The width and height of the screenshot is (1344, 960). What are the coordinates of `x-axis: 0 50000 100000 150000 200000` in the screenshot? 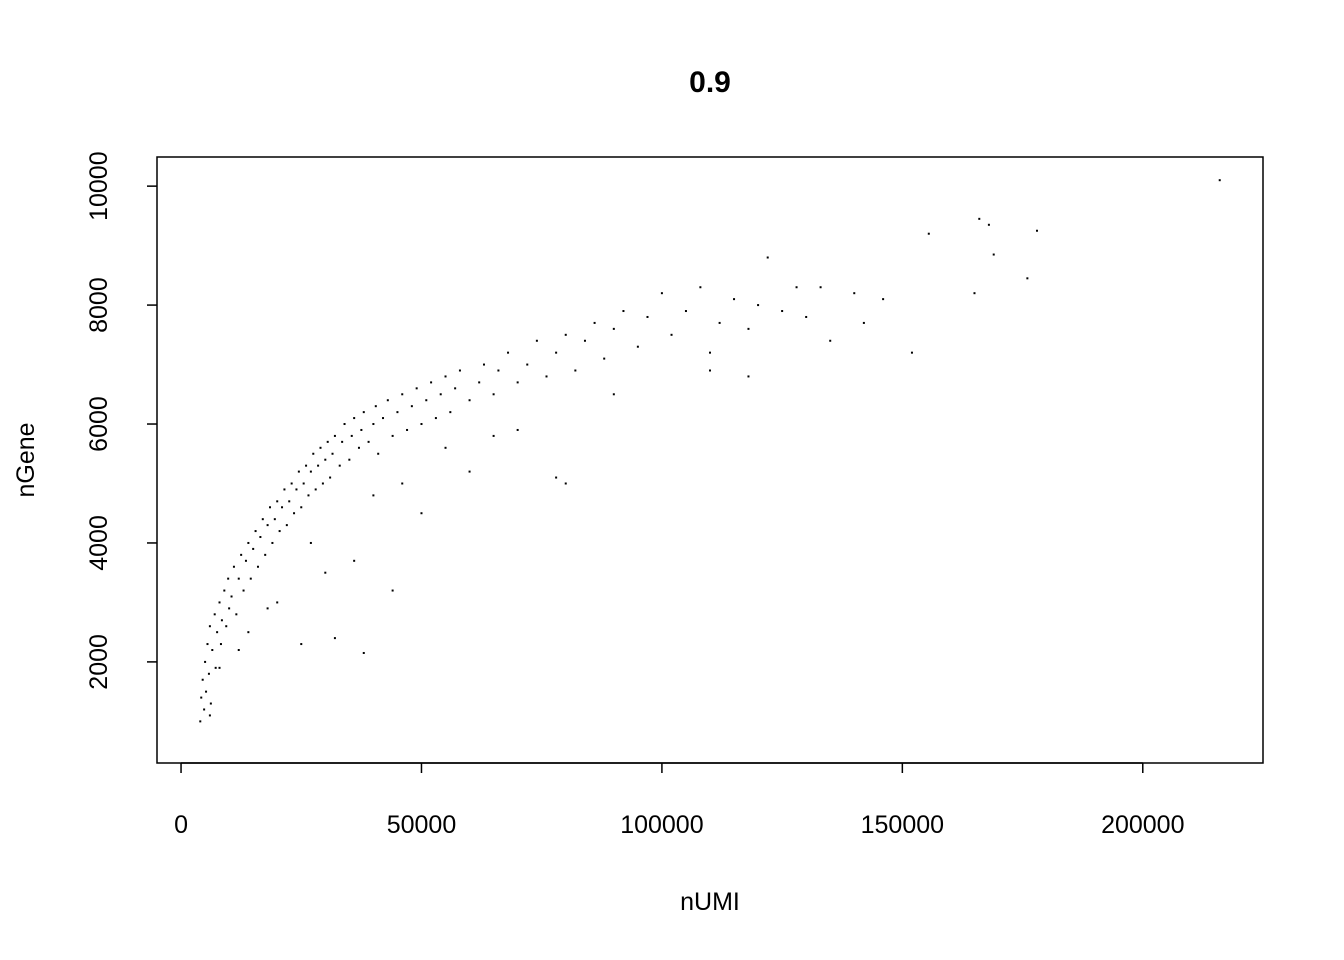 It's located at (679, 800).